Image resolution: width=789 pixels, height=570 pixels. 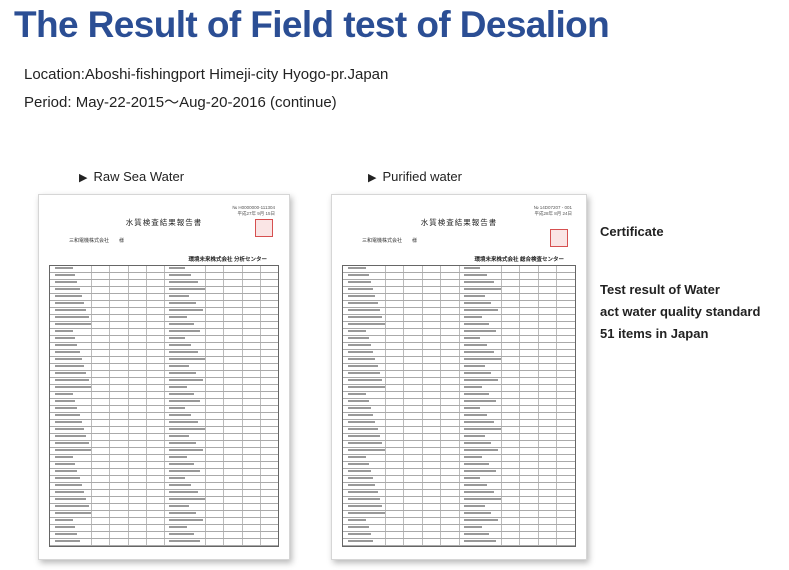 I want to click on results-table, so click(x=164, y=406).